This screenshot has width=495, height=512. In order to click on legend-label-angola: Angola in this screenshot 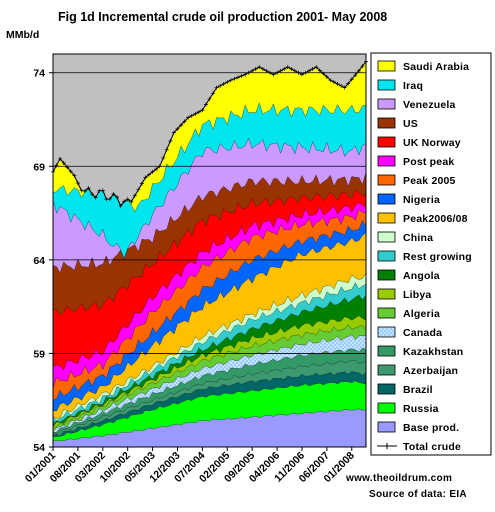, I will do `click(421, 276)`.